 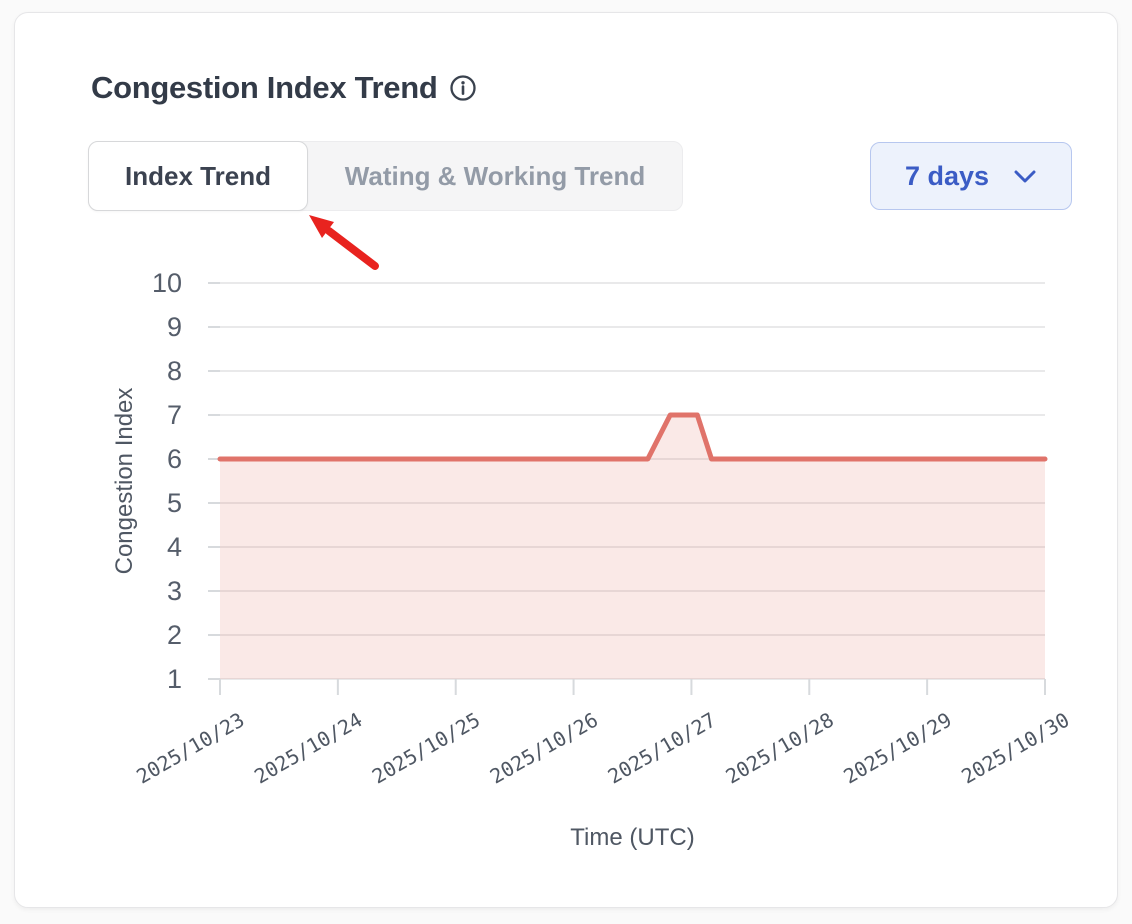 What do you see at coordinates (1025, 176) in the screenshot?
I see `chevron-down-icon` at bounding box center [1025, 176].